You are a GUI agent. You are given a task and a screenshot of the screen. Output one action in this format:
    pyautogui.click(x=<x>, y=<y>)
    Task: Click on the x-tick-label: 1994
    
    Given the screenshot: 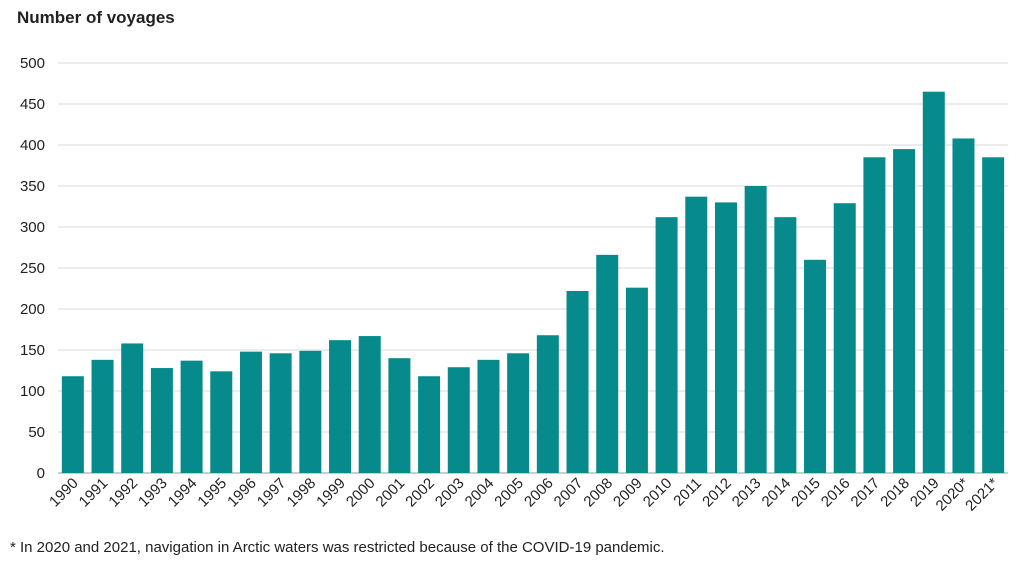 What is the action you would take?
    pyautogui.click(x=183, y=493)
    